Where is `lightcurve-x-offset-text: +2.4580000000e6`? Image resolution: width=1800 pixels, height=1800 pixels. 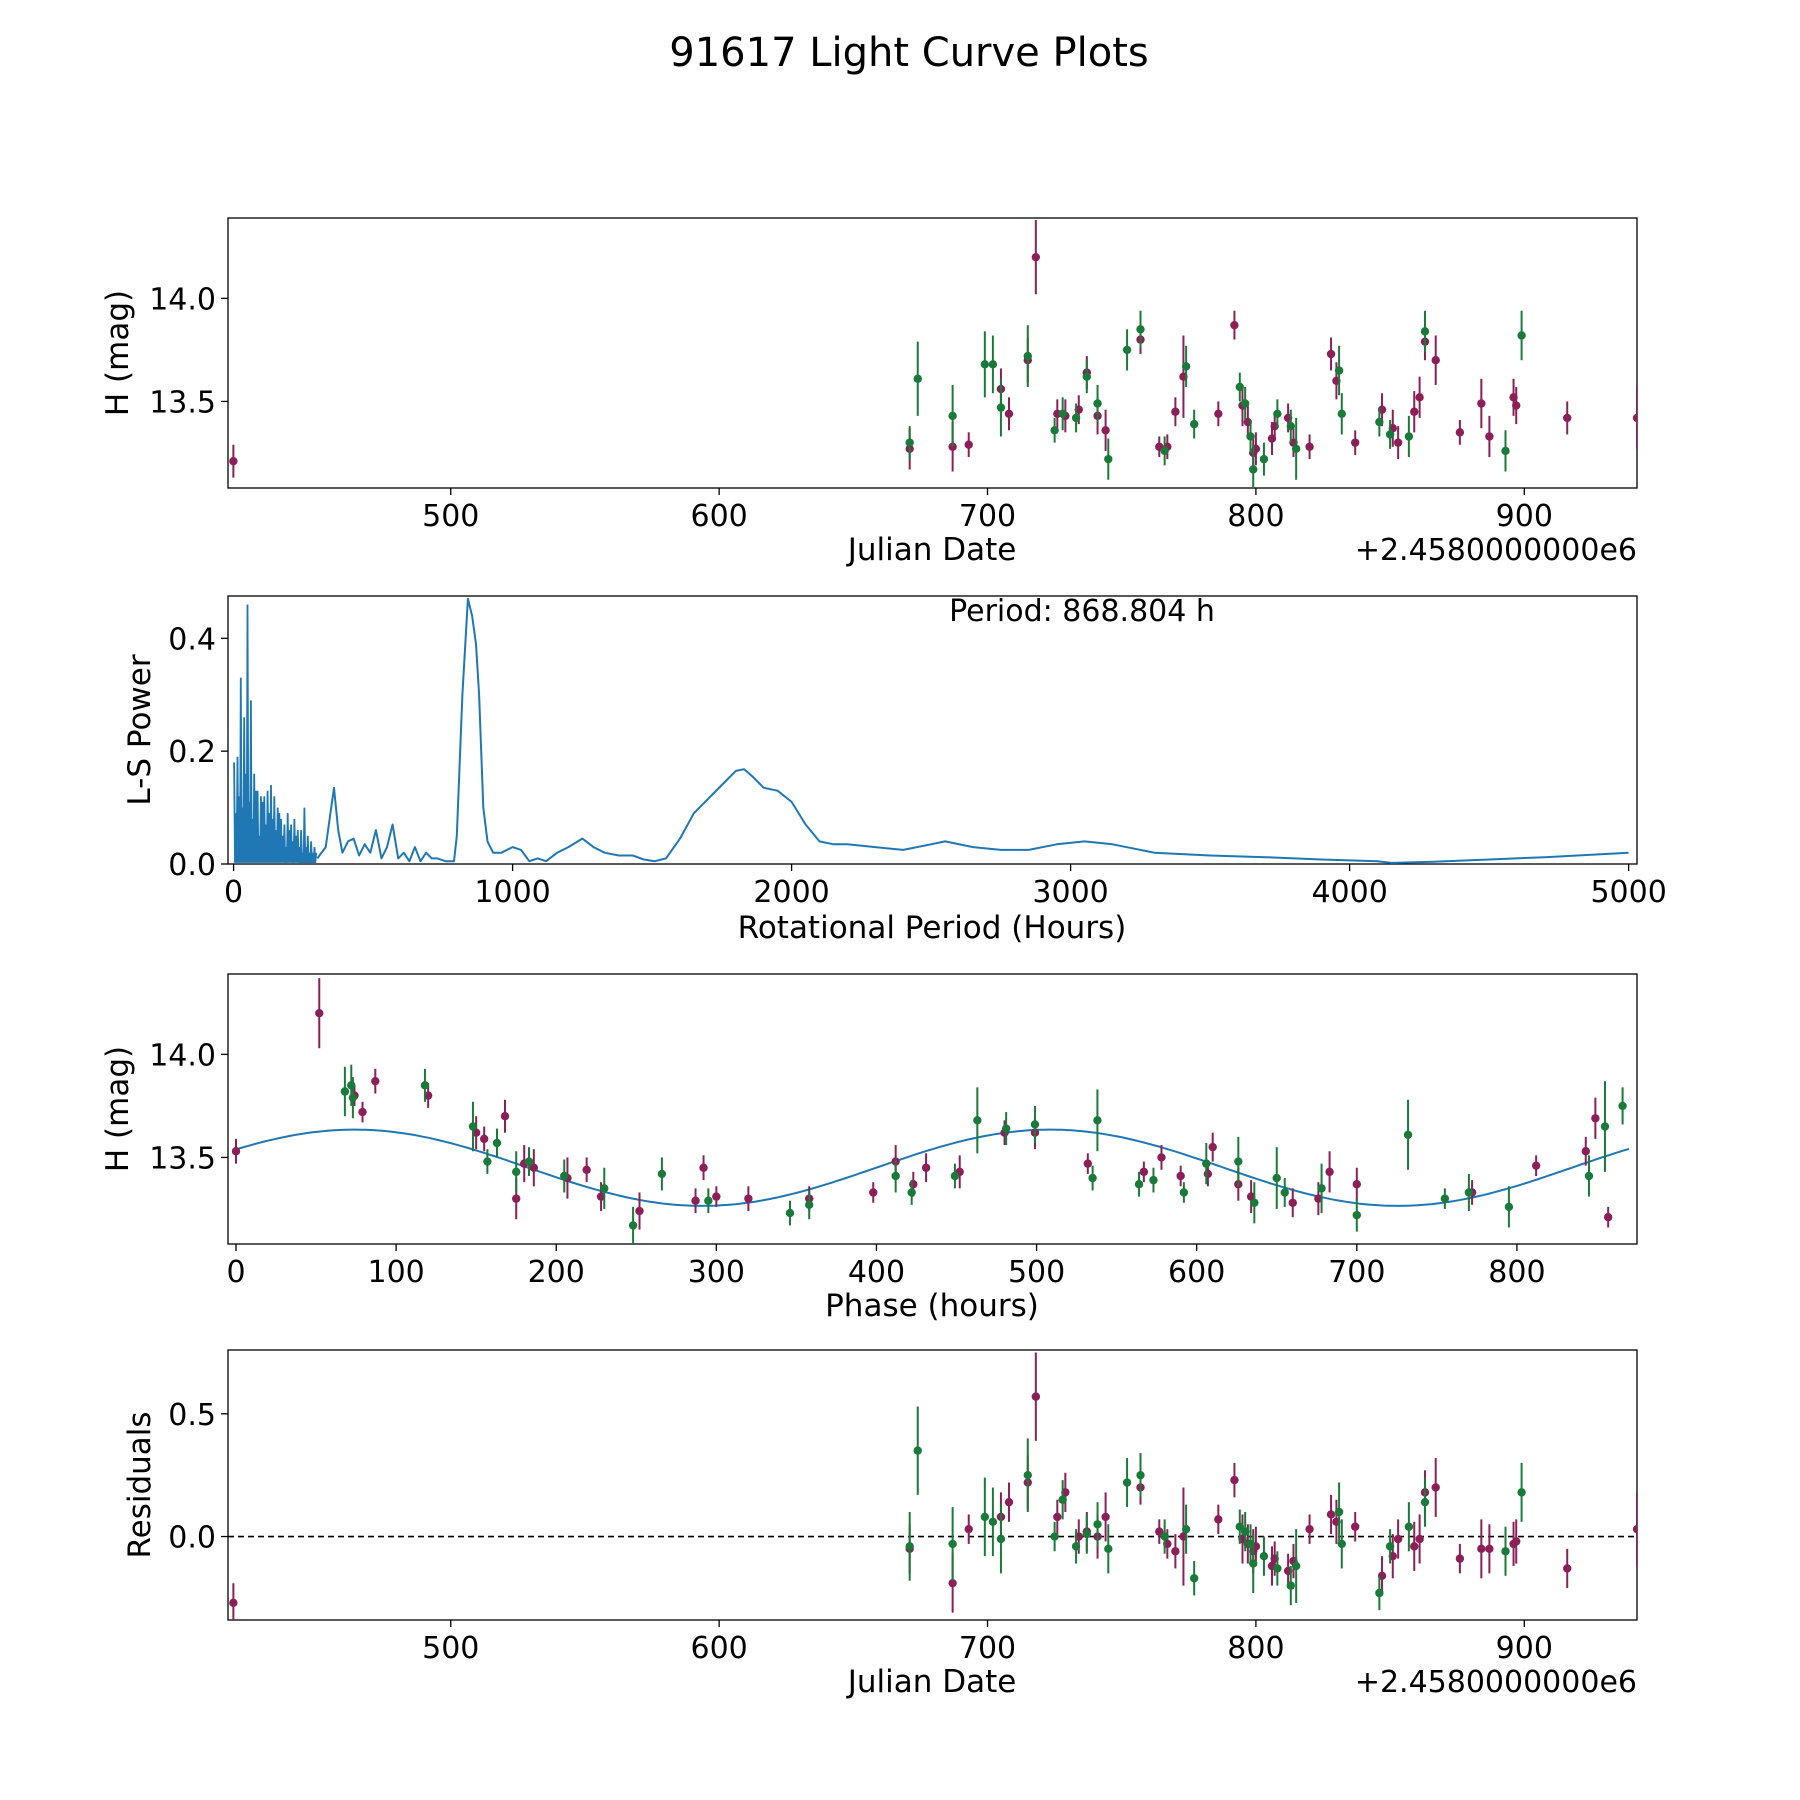
lightcurve-x-offset-text: +2.4580000000e6 is located at coordinates (1496, 550).